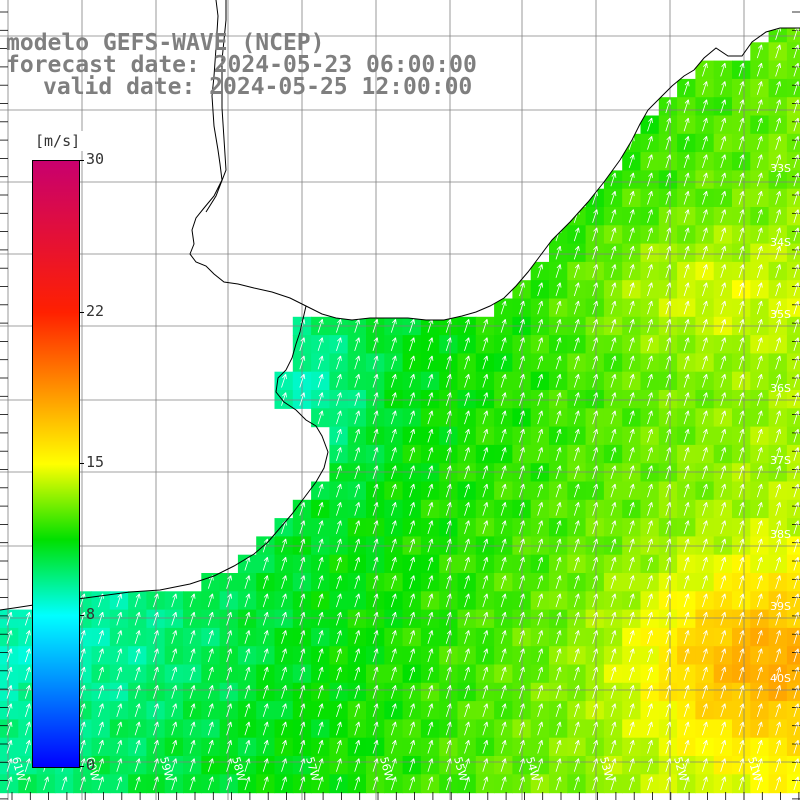 The image size is (800, 800). I want to click on colorbar-tick-label: 8, so click(91, 613).